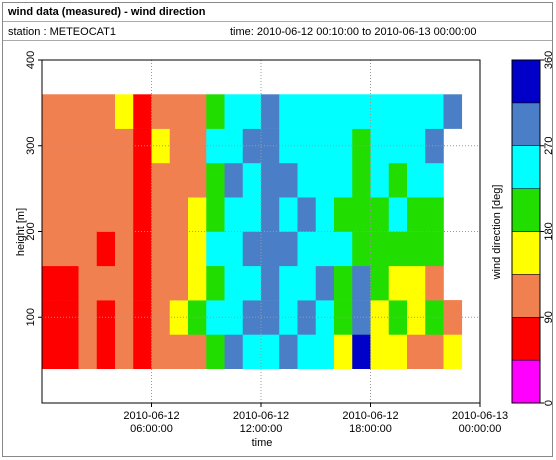  I want to click on title: wind data (measured) - wind direction, so click(106, 12).